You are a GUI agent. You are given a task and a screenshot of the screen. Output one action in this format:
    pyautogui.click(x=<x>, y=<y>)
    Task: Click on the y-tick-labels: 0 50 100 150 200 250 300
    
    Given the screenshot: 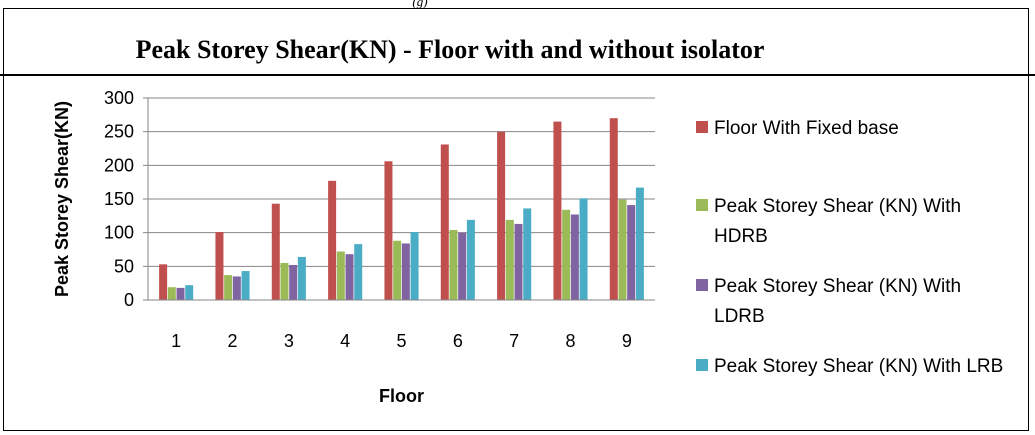 What is the action you would take?
    pyautogui.click(x=119, y=199)
    